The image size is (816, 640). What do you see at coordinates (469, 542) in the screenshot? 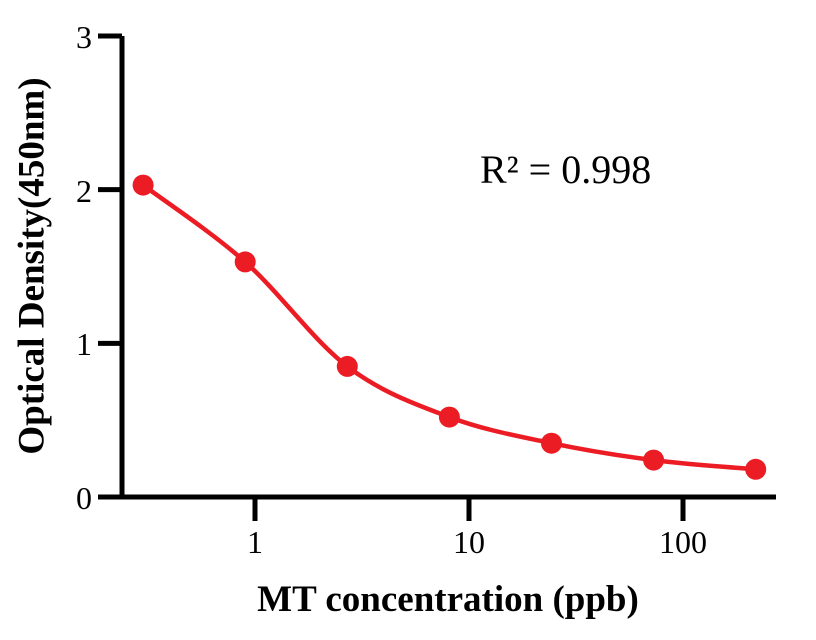
I see `x-tick-label-10: 10` at bounding box center [469, 542].